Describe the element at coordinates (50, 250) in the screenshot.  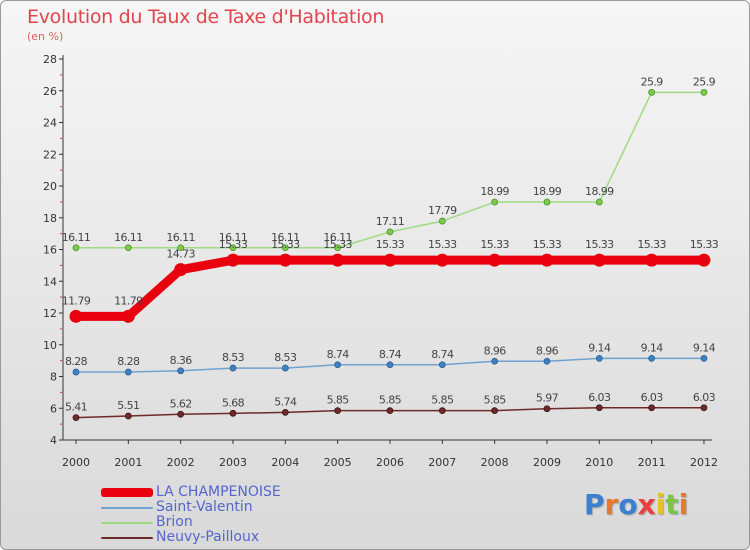
I see `y-tick-label: 16` at that location.